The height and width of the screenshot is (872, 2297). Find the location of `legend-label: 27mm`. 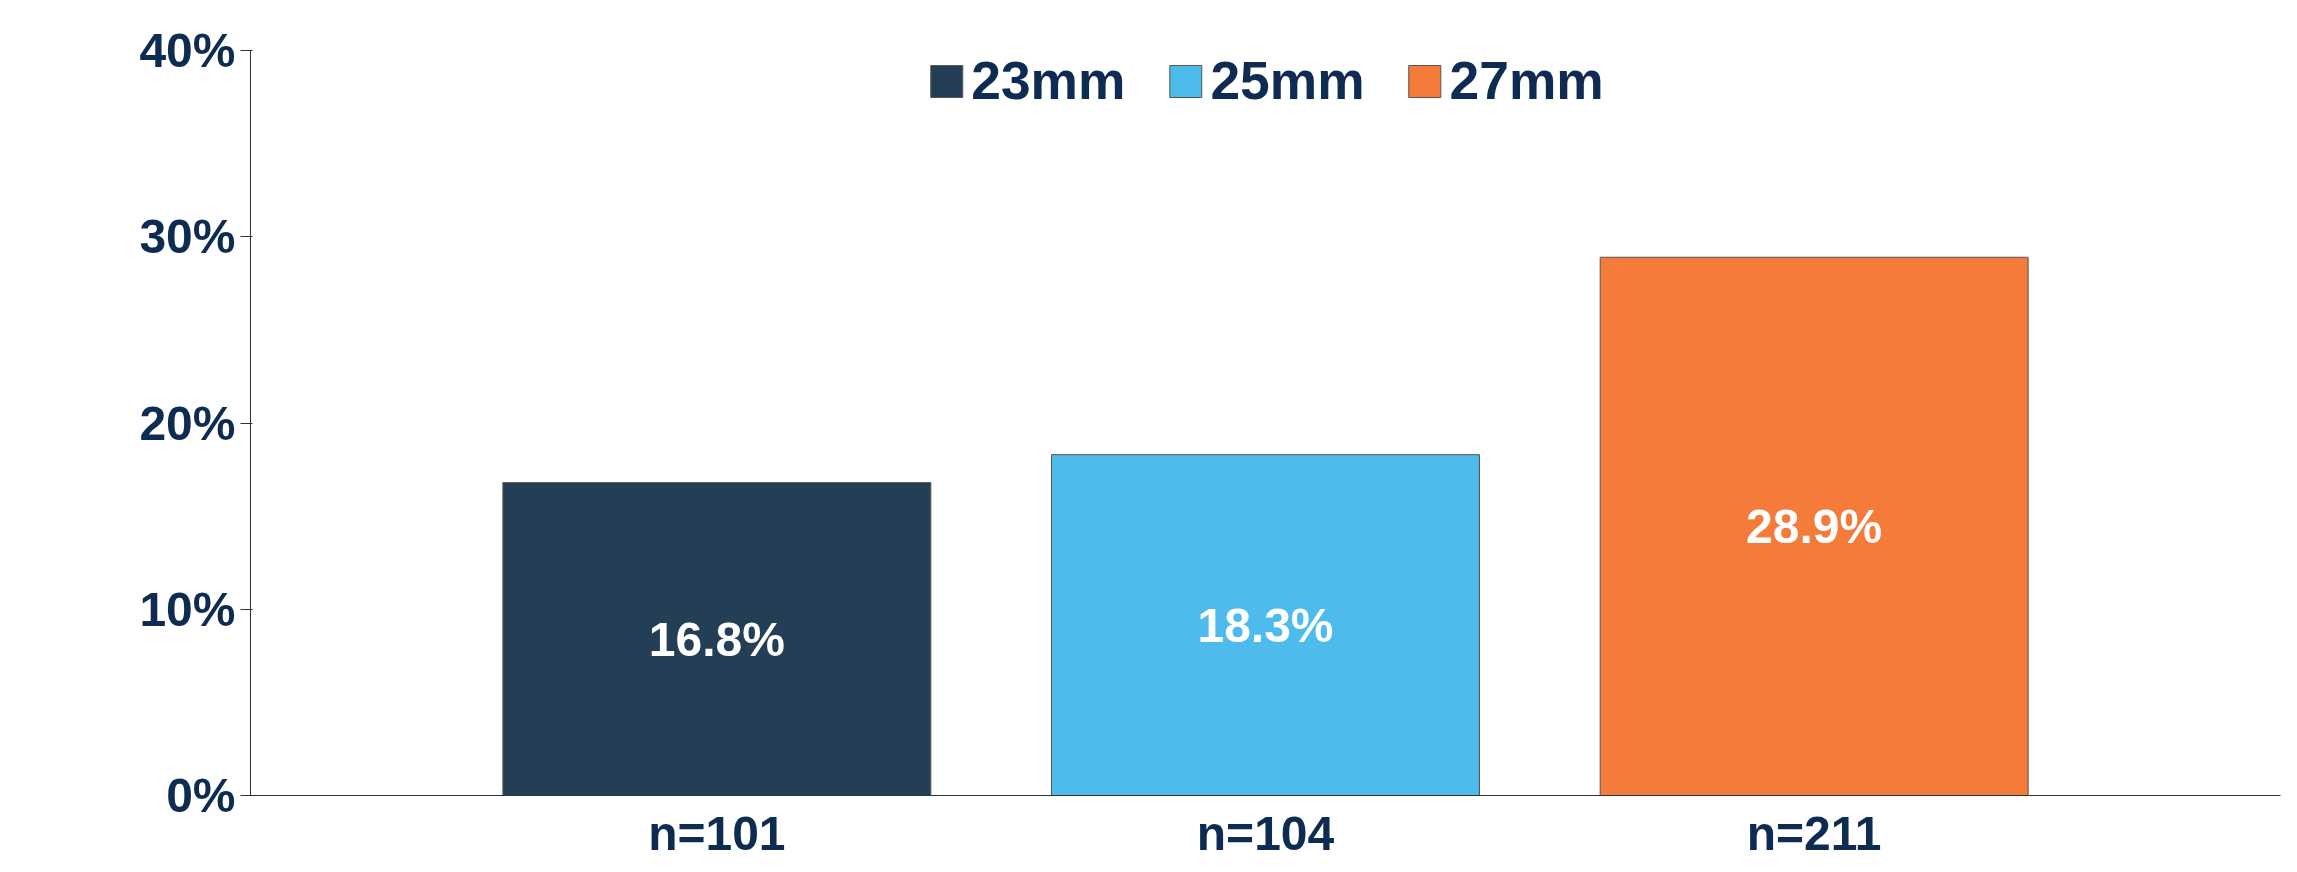

legend-label: 27mm is located at coordinates (1526, 80).